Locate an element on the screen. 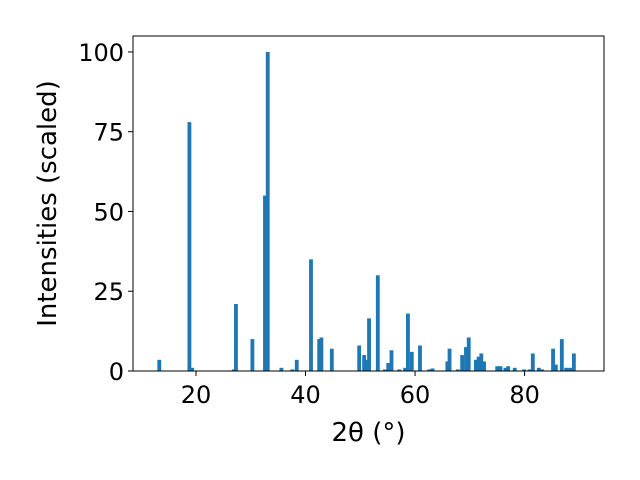 Image resolution: width=640 pixels, height=480 pixels. y-axis-ticks: 0 25 50 75 100 is located at coordinates (105, 212).